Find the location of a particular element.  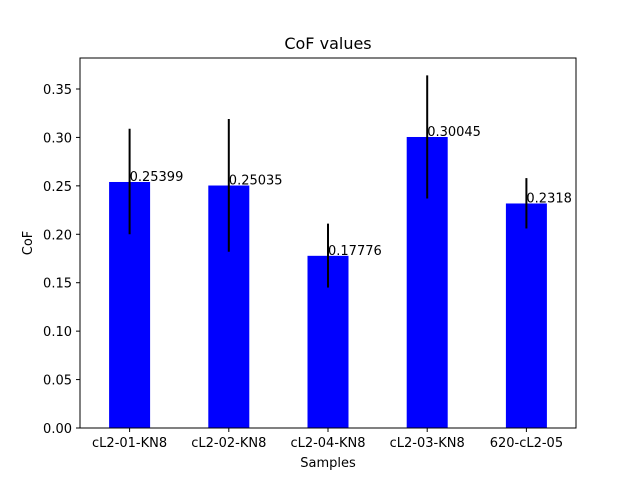

x-tick-label-3: cL2-03-KN8 is located at coordinates (427, 443).